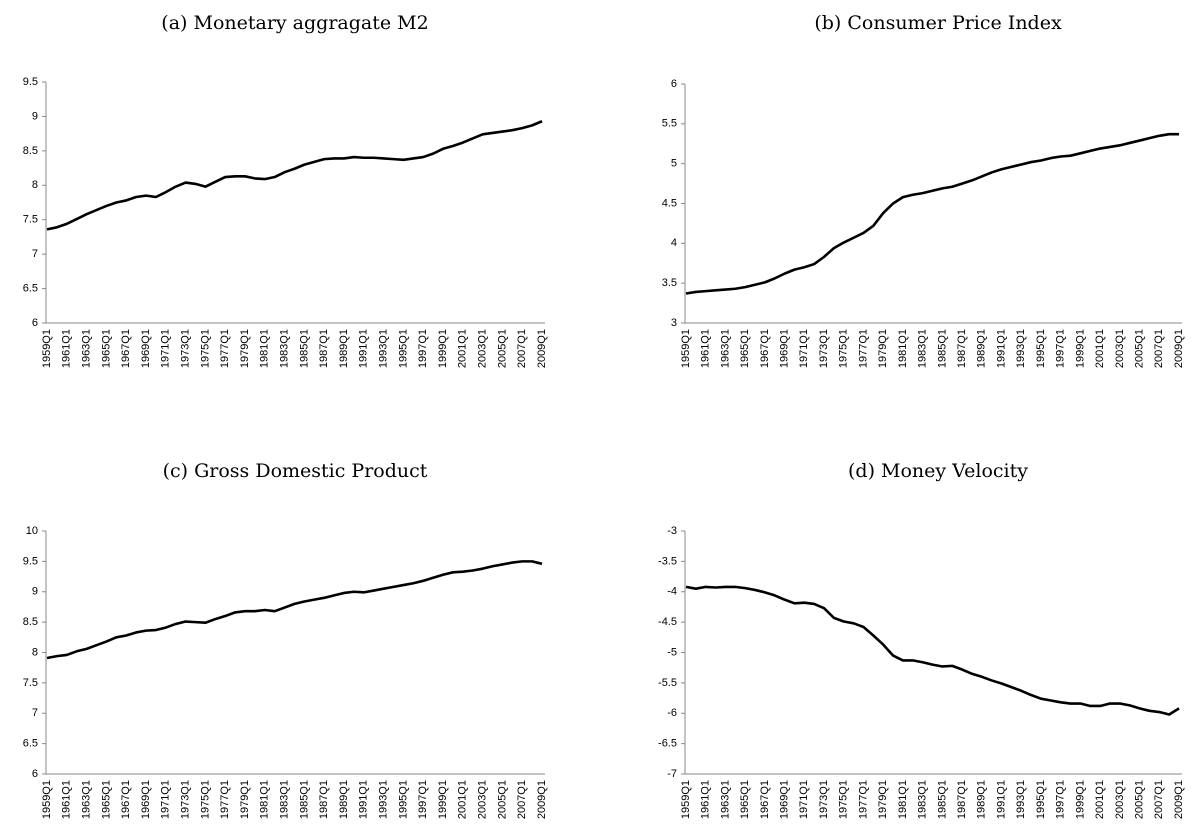  Describe the element at coordinates (725, 799) in the screenshot. I see `x-tick-label: 1963Q1` at that location.